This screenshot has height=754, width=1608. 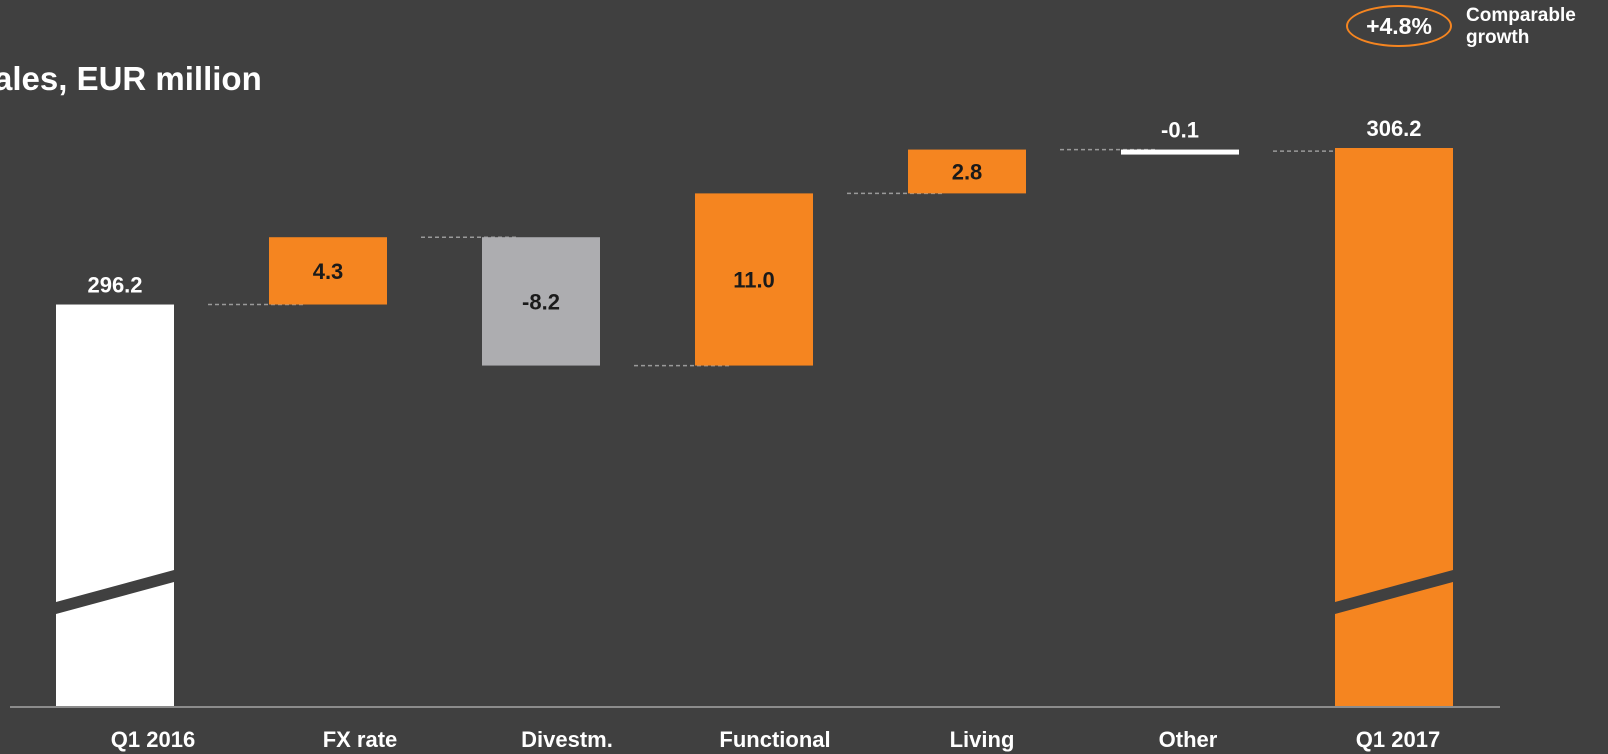 What do you see at coordinates (153, 739) in the screenshot?
I see `category-label-0: Q1 2016` at bounding box center [153, 739].